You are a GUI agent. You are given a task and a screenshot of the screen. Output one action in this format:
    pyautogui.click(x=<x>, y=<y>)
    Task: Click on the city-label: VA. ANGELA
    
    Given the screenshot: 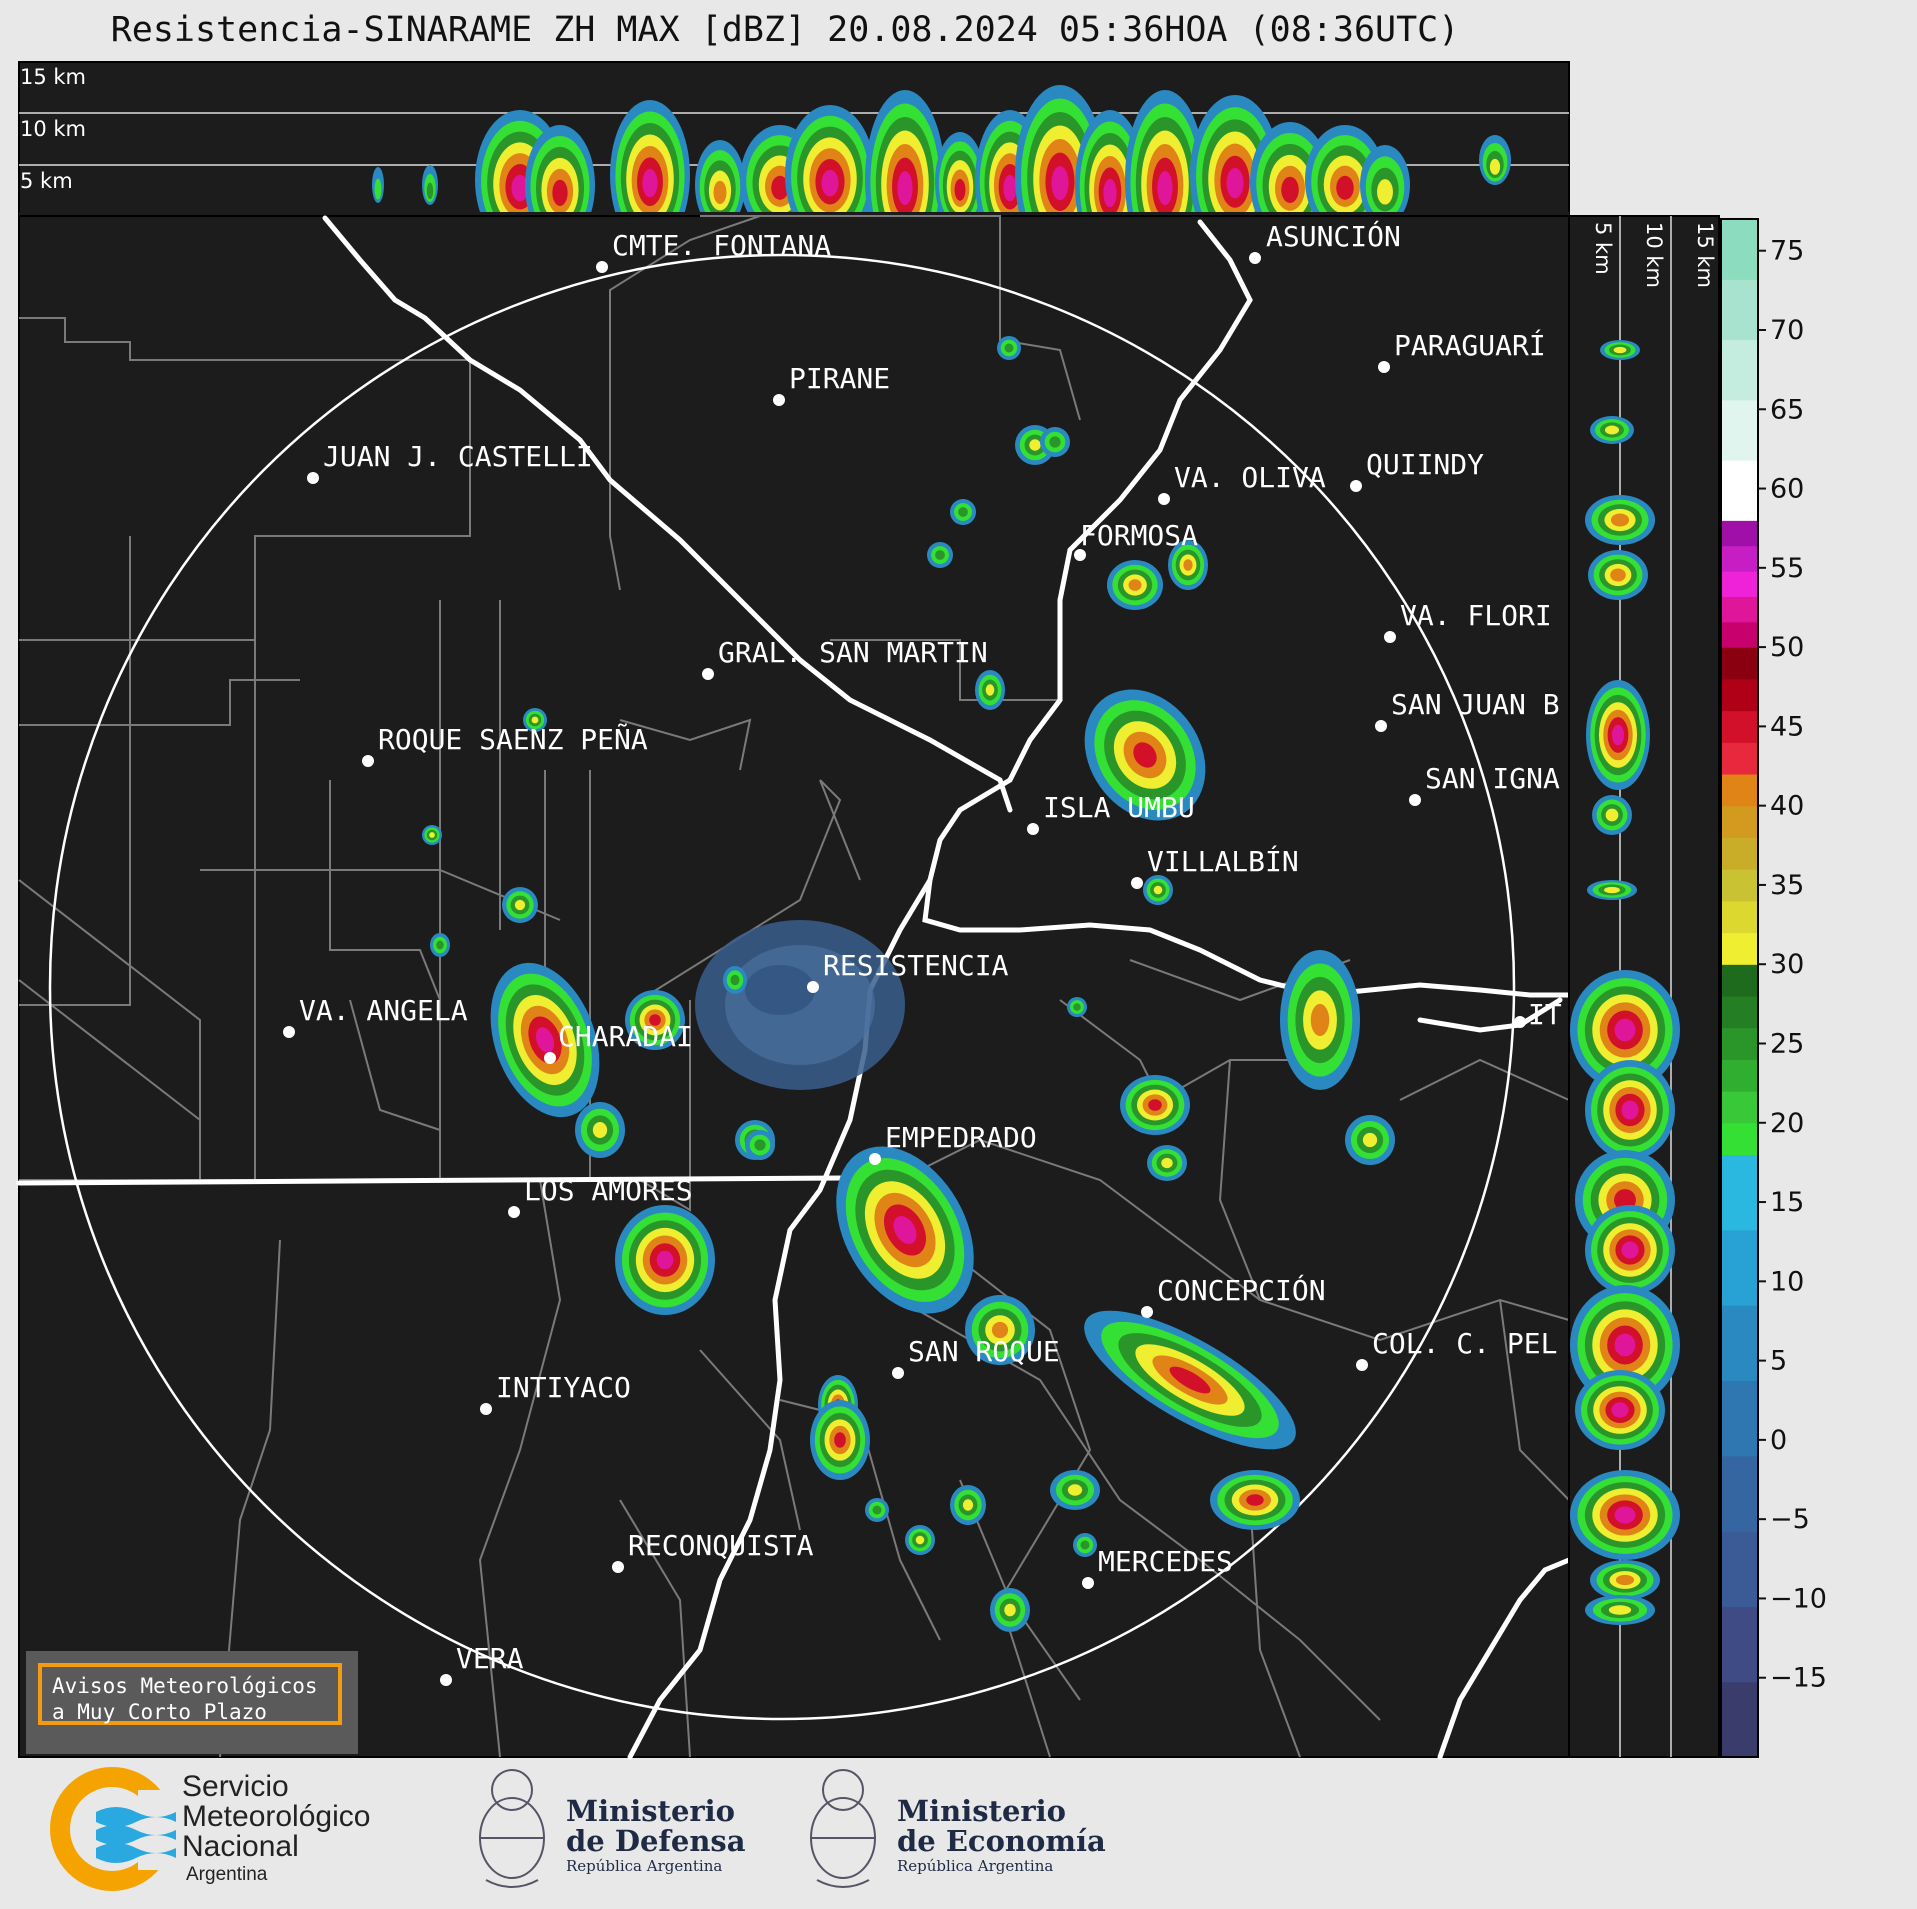 What is the action you would take?
    pyautogui.click(x=383, y=1010)
    